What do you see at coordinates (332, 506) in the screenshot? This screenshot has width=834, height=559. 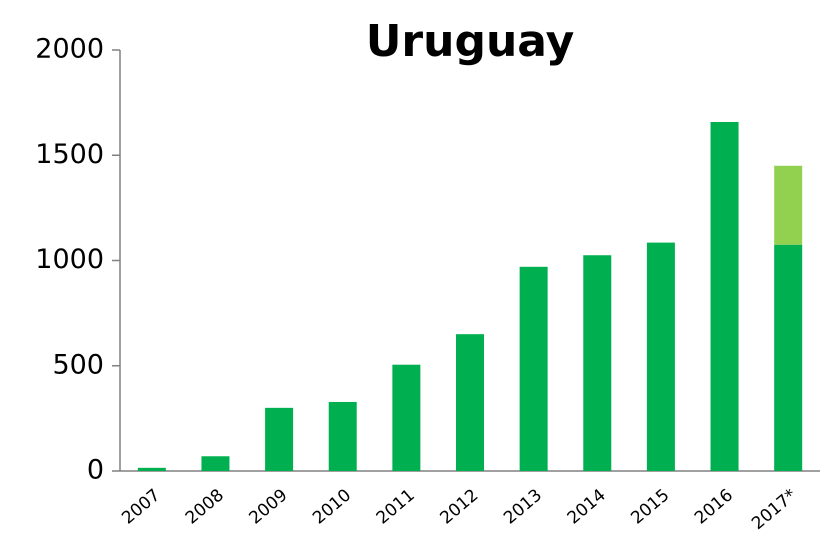 I see `x-tick-label: 2010` at bounding box center [332, 506].